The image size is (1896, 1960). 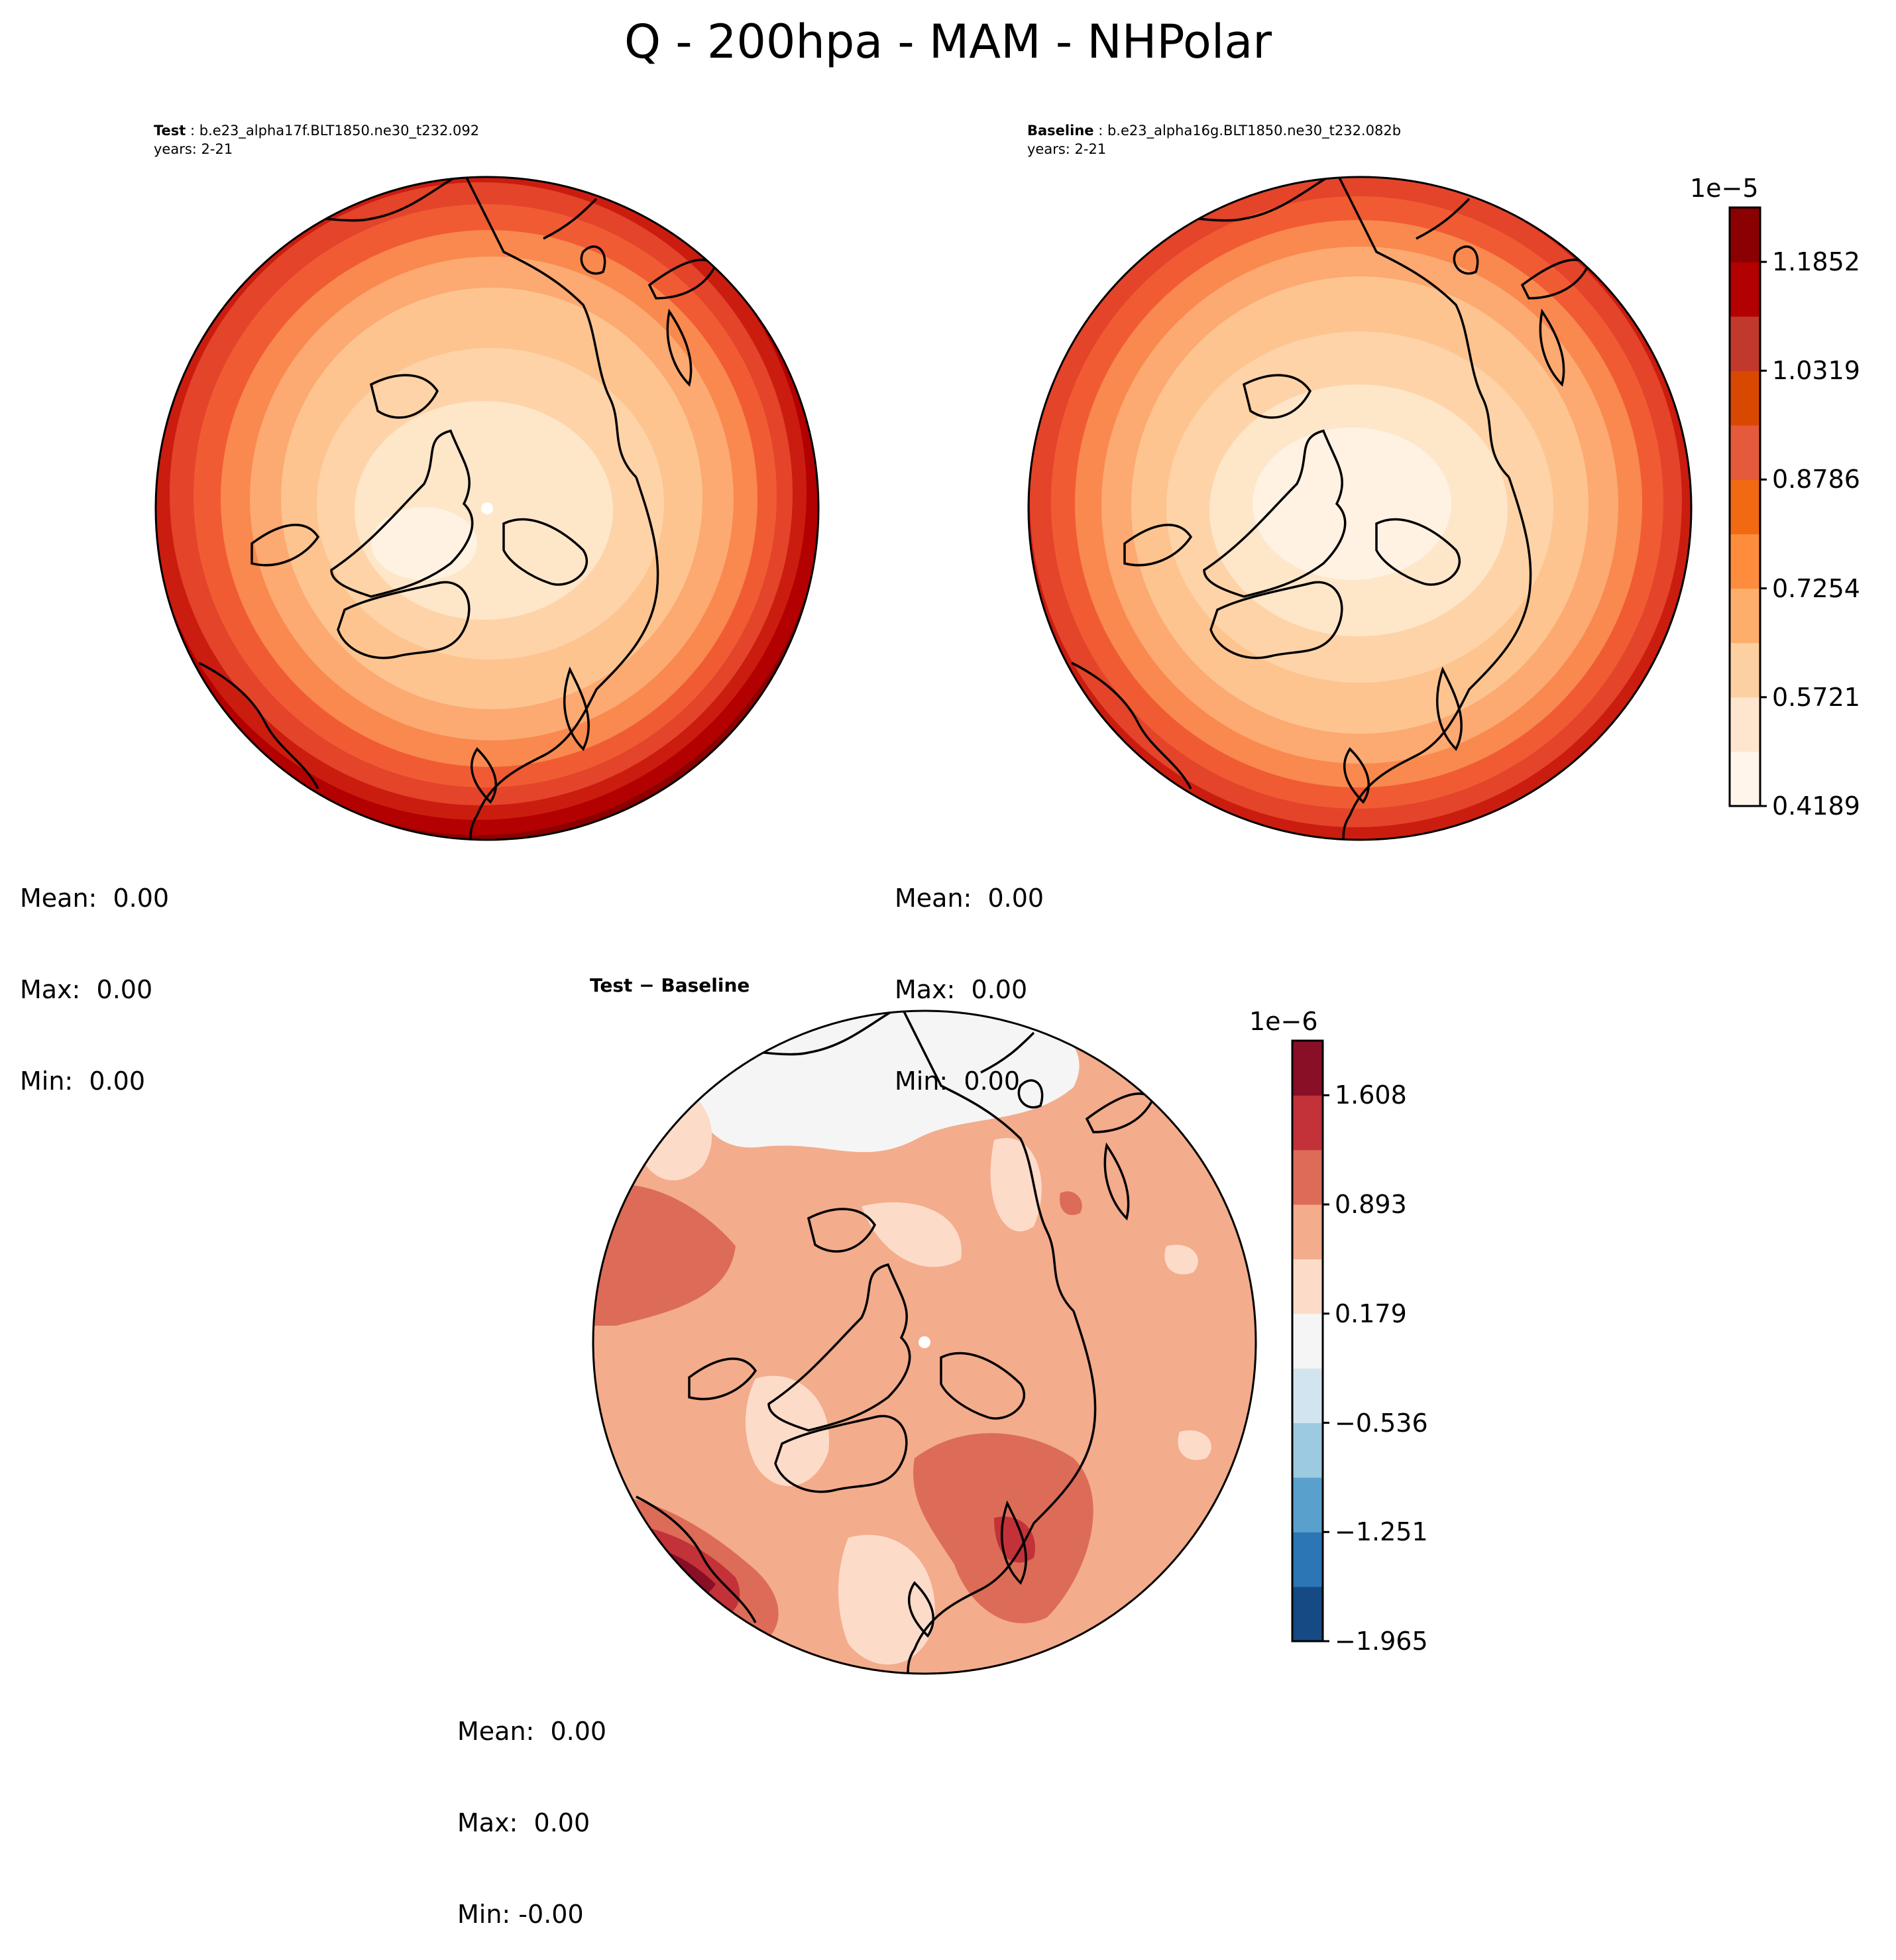 I want to click on diff-map, so click(x=924, y=1342).